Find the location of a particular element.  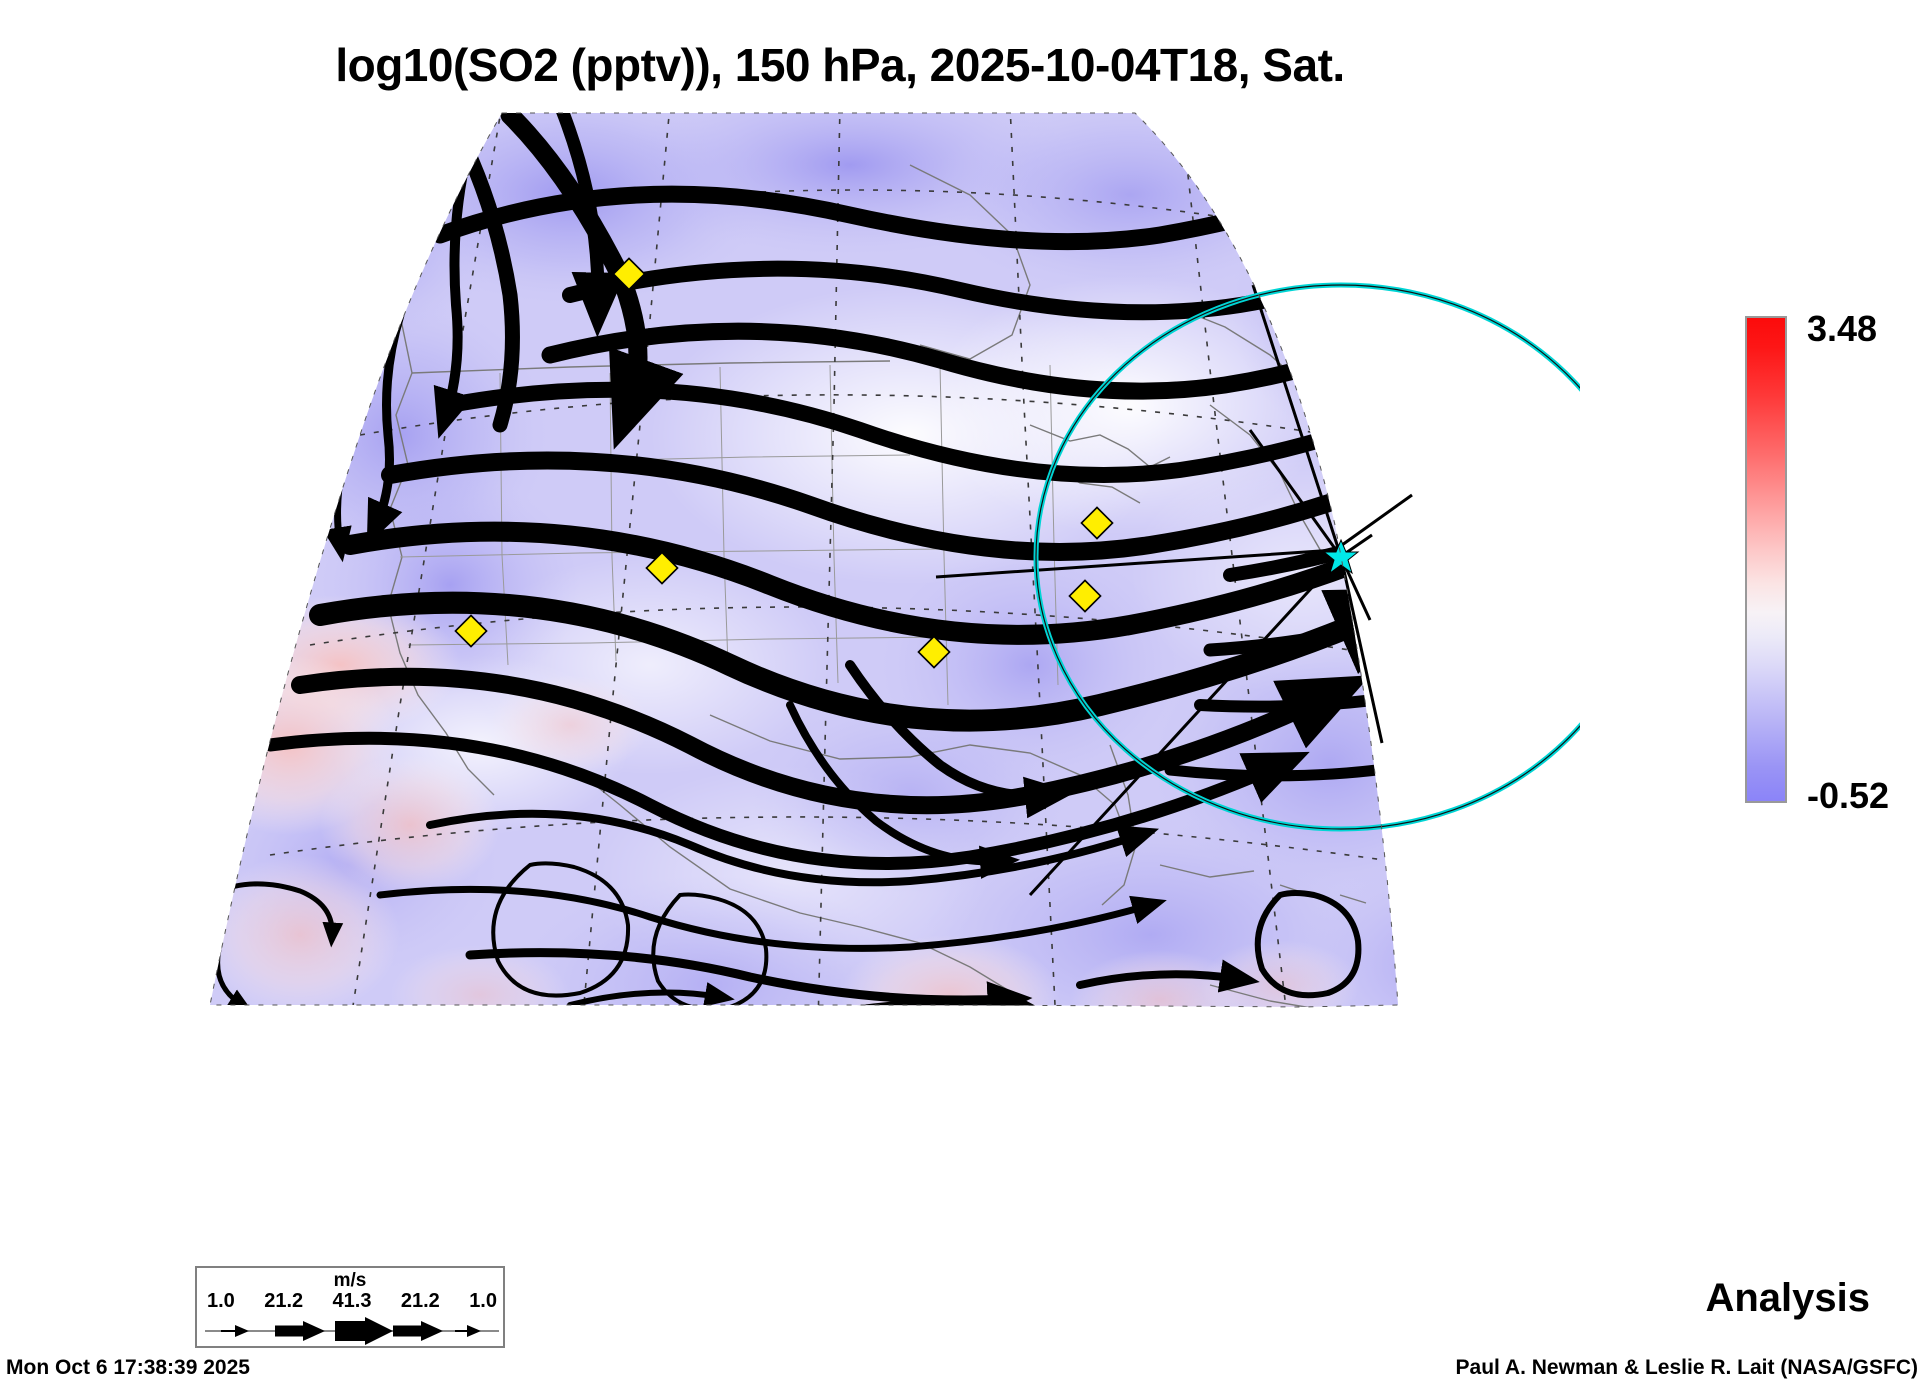

station-markers is located at coordinates (784, 463).